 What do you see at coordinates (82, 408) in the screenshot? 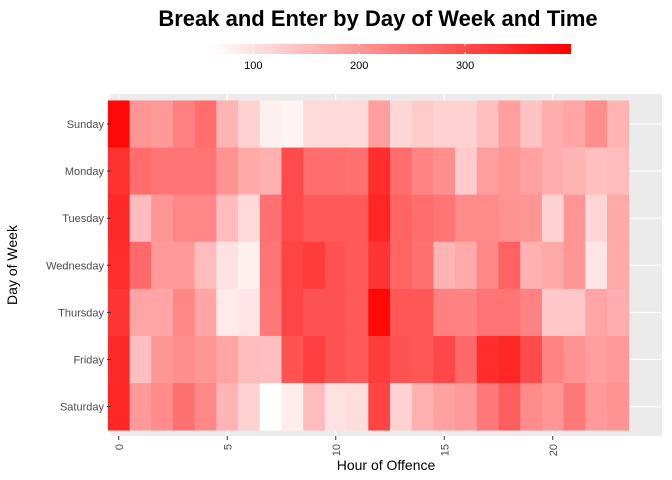
I see `y-tick-label: Saturday` at bounding box center [82, 408].